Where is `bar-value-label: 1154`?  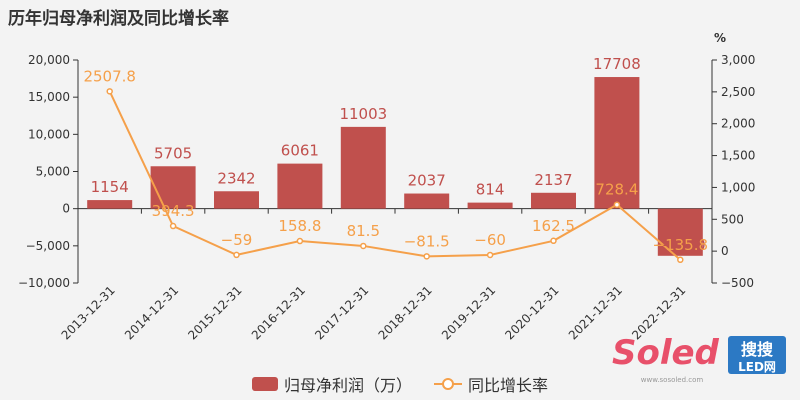 bar-value-label: 1154 is located at coordinates (110, 187).